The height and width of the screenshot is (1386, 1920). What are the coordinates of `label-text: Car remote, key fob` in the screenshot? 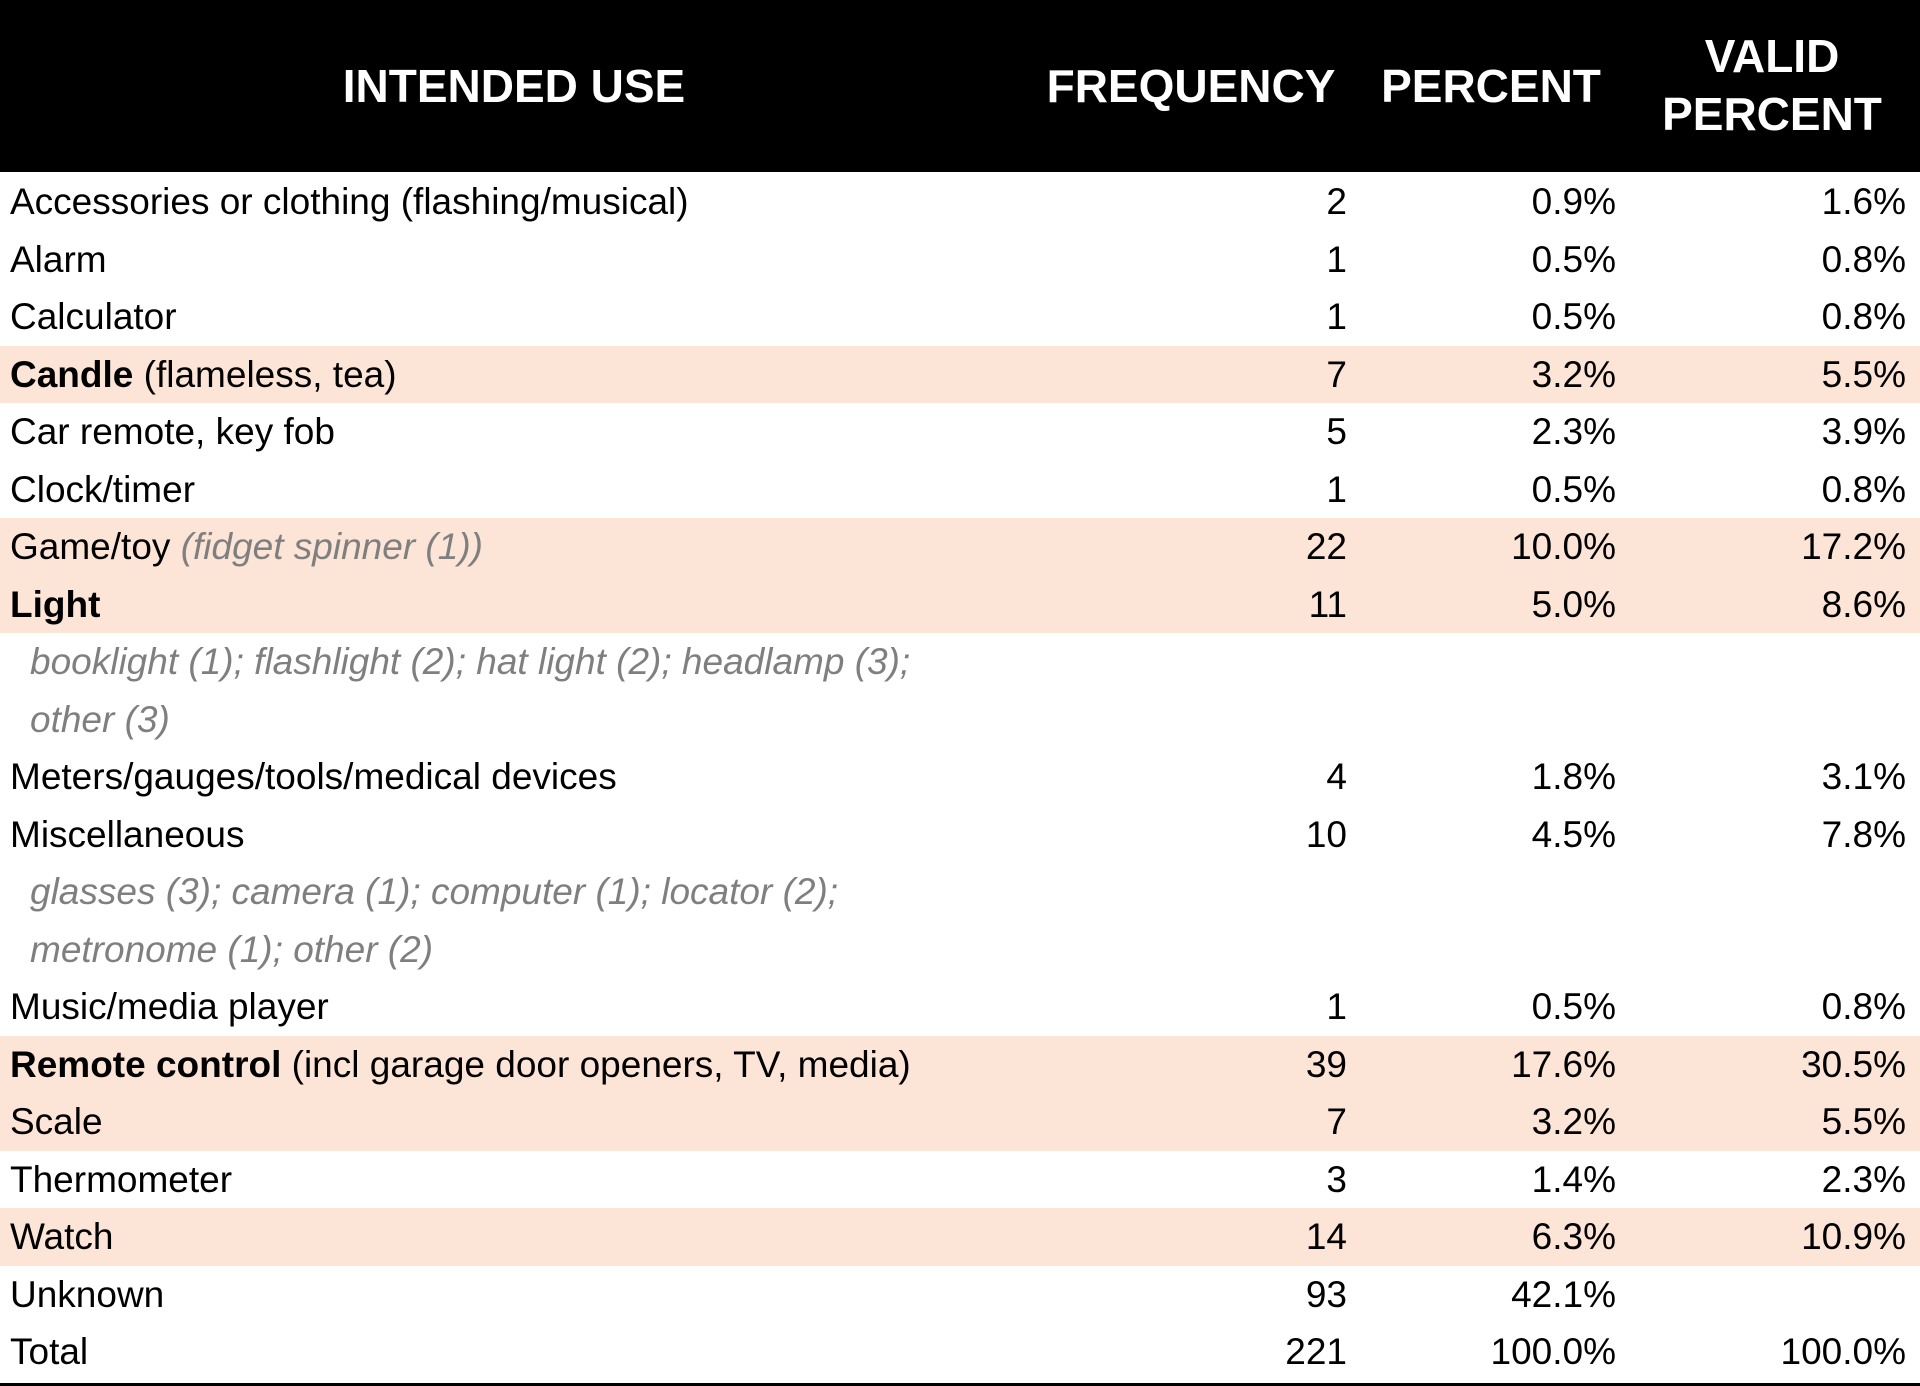 It's located at (172, 431).